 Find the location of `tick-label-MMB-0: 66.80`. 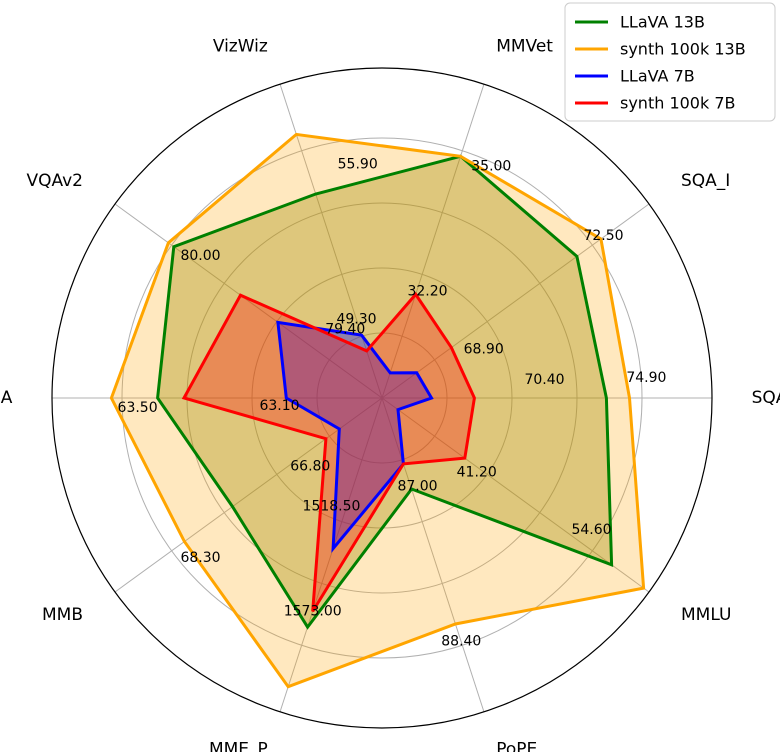

tick-label-MMB-0: 66.80 is located at coordinates (310, 467).